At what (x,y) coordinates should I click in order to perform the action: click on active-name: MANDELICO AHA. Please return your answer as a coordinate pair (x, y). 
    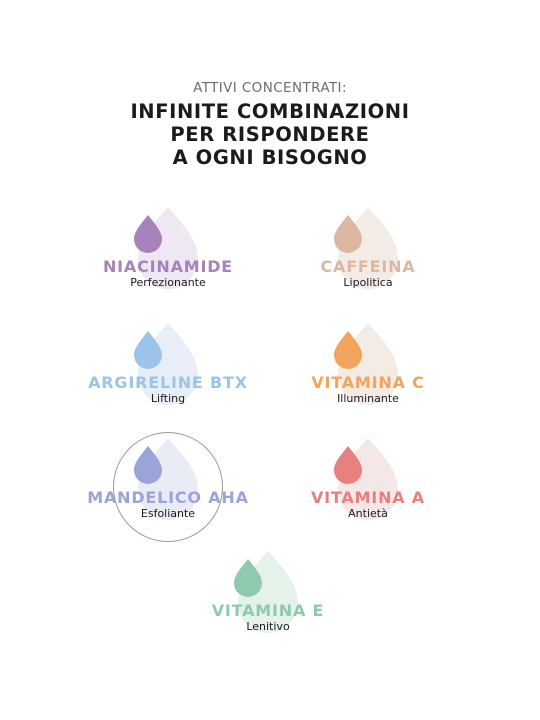
    Looking at the image, I should click on (168, 497).